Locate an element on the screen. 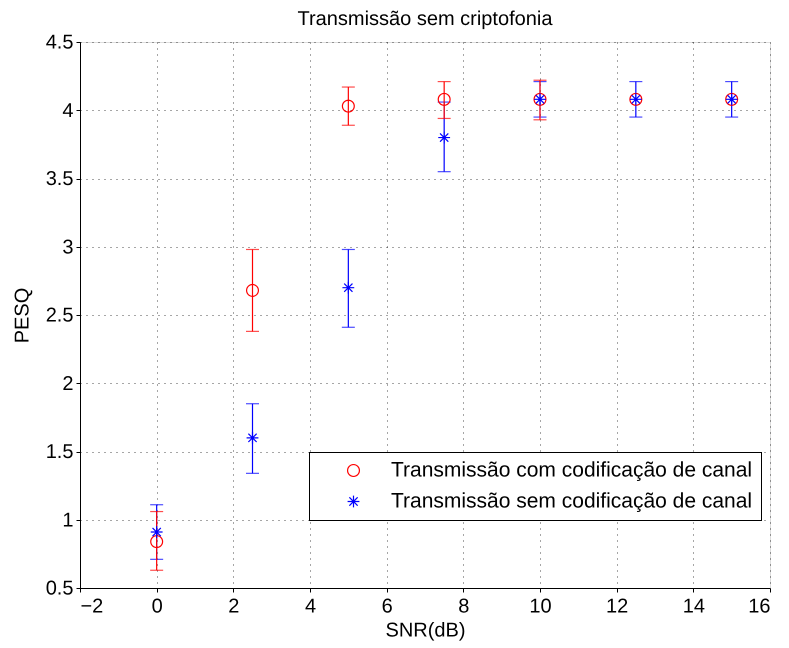 The image size is (789, 648). y-tick-label: 4 is located at coordinates (68, 111).